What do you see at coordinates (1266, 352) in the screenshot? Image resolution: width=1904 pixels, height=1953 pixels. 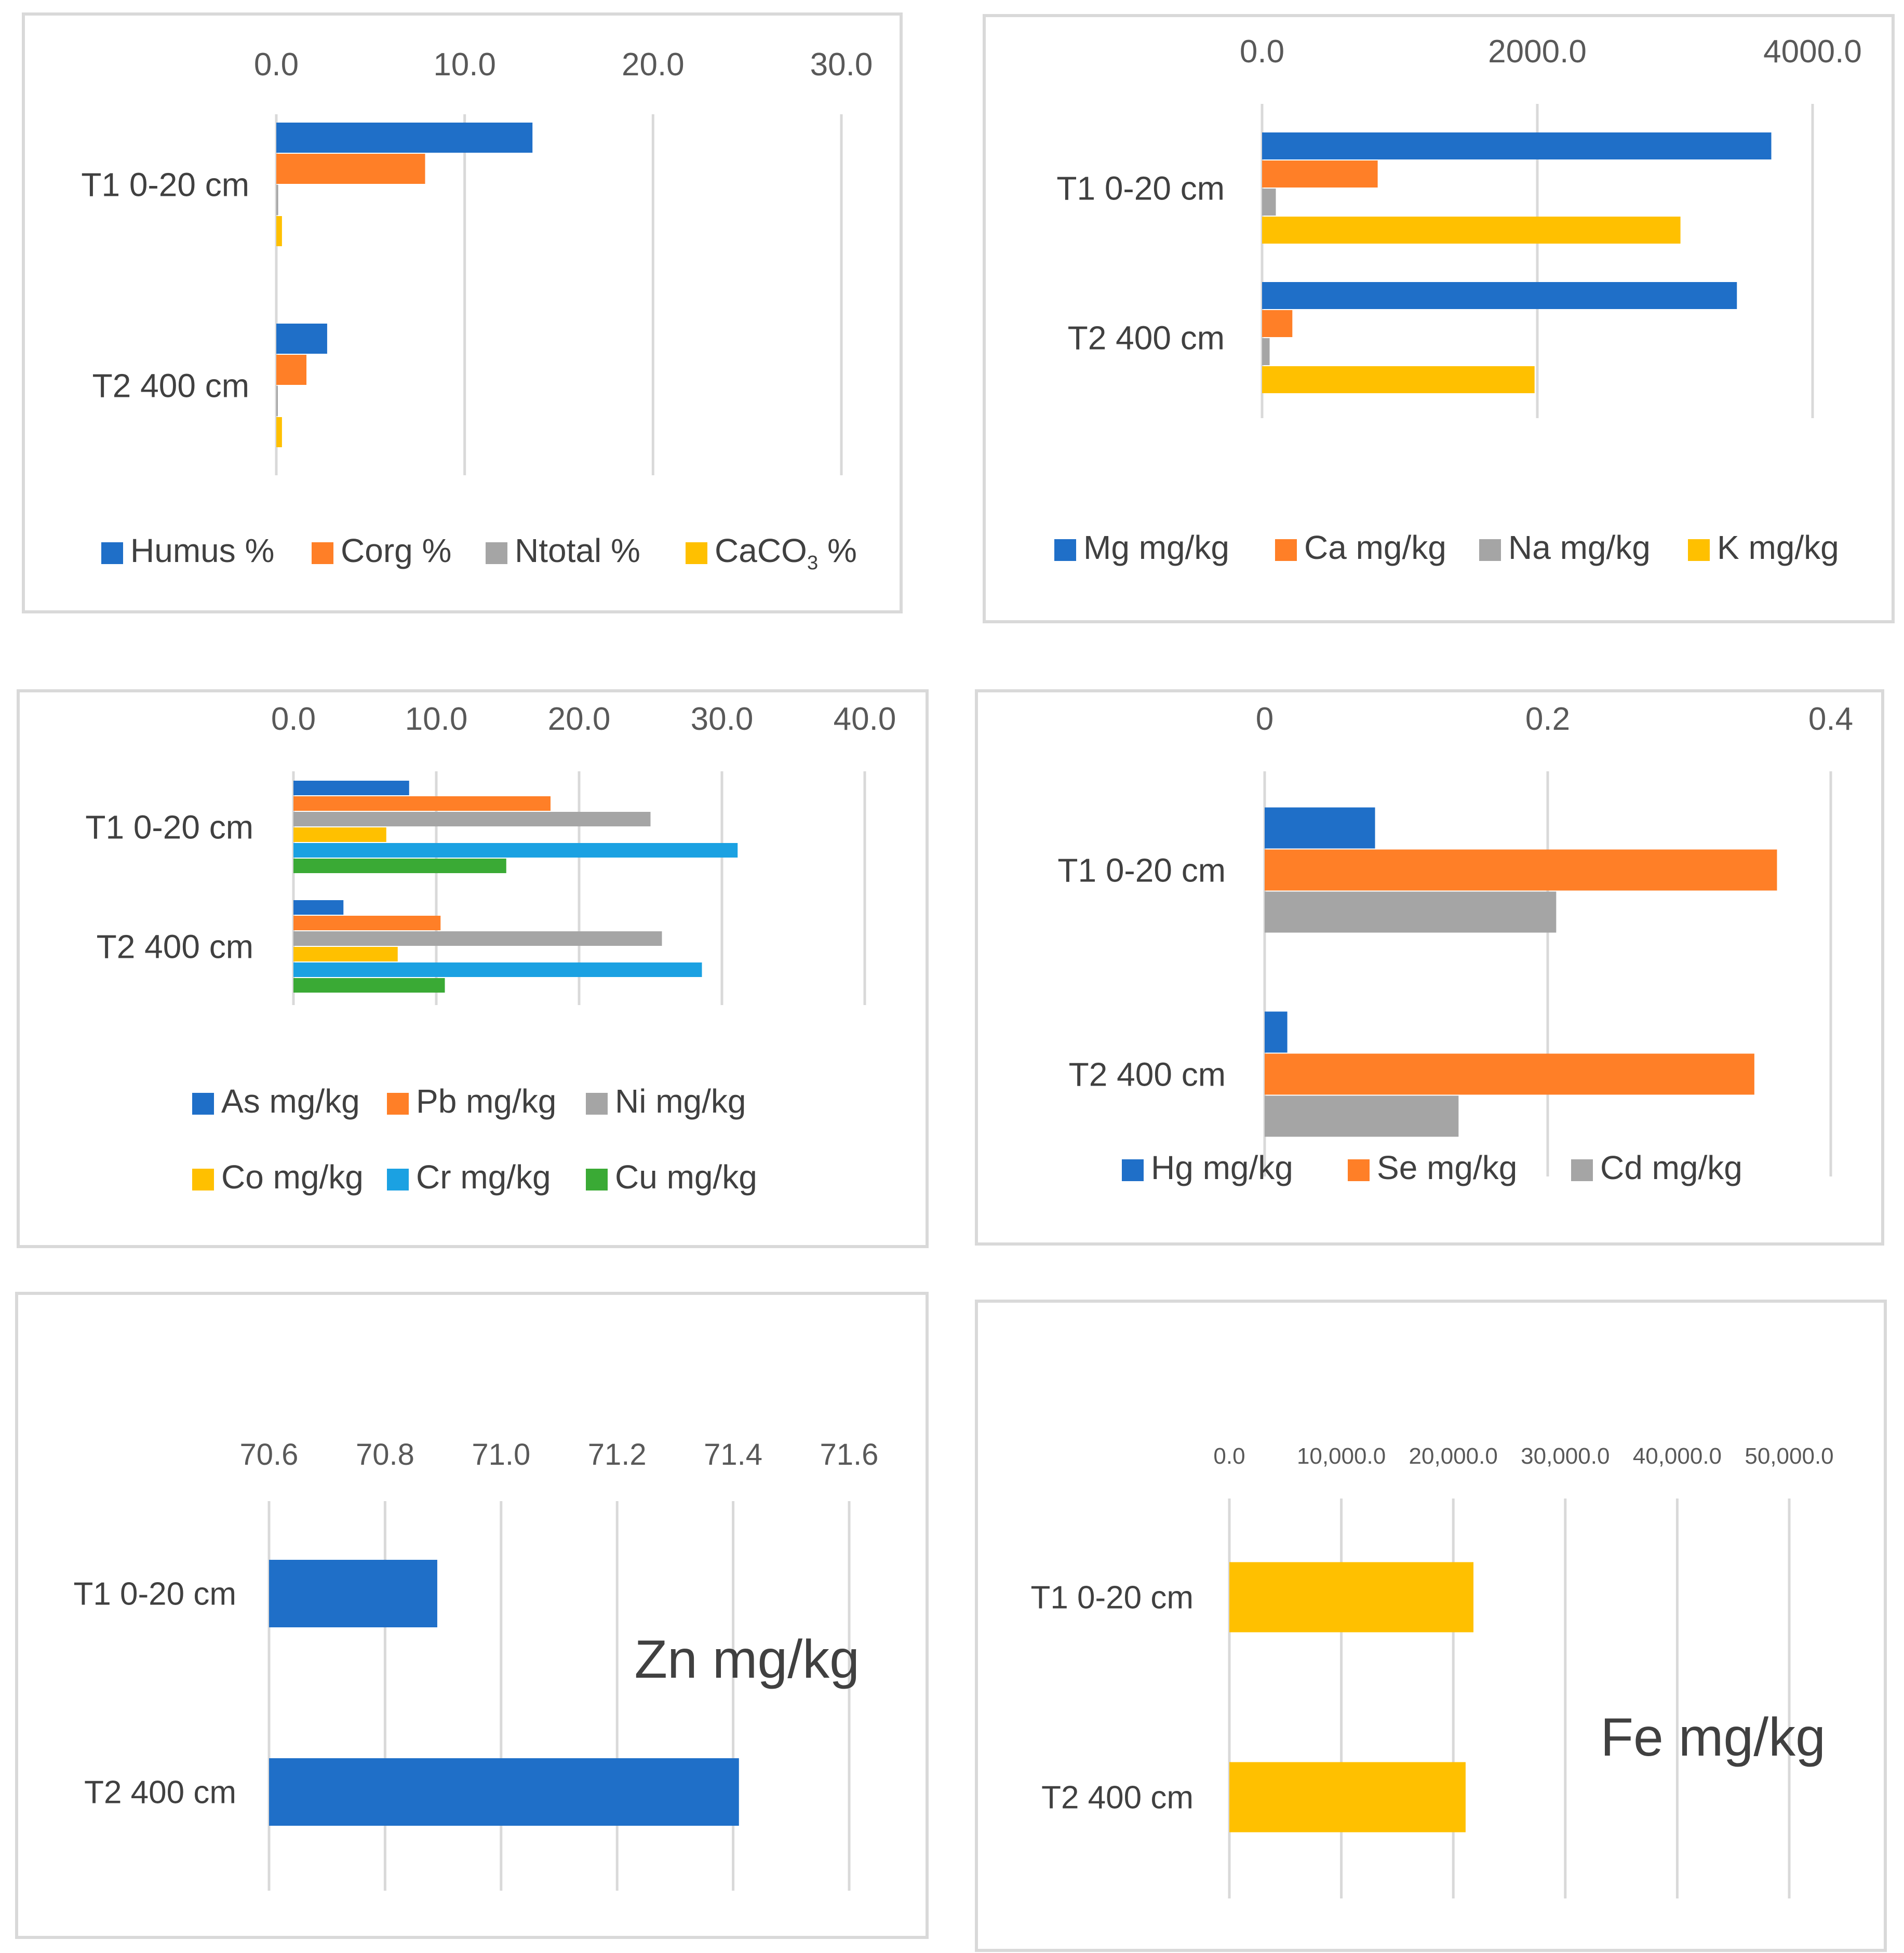 I see `bar-na-mg-kg-t2-400-cm` at bounding box center [1266, 352].